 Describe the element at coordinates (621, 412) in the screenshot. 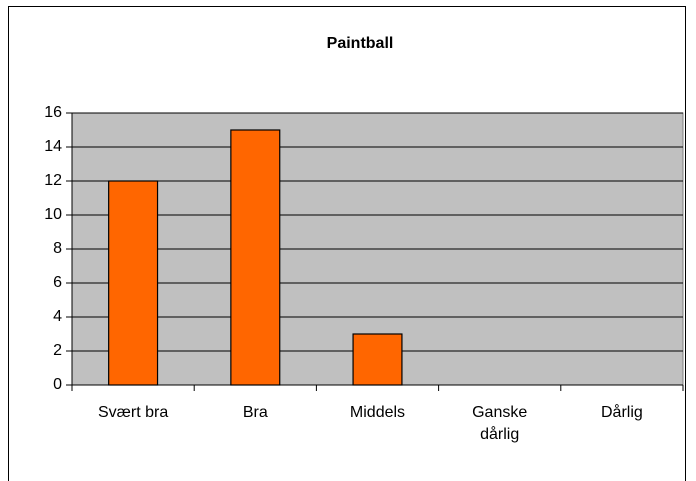

I see `x-tick-label: Dårlig` at that location.